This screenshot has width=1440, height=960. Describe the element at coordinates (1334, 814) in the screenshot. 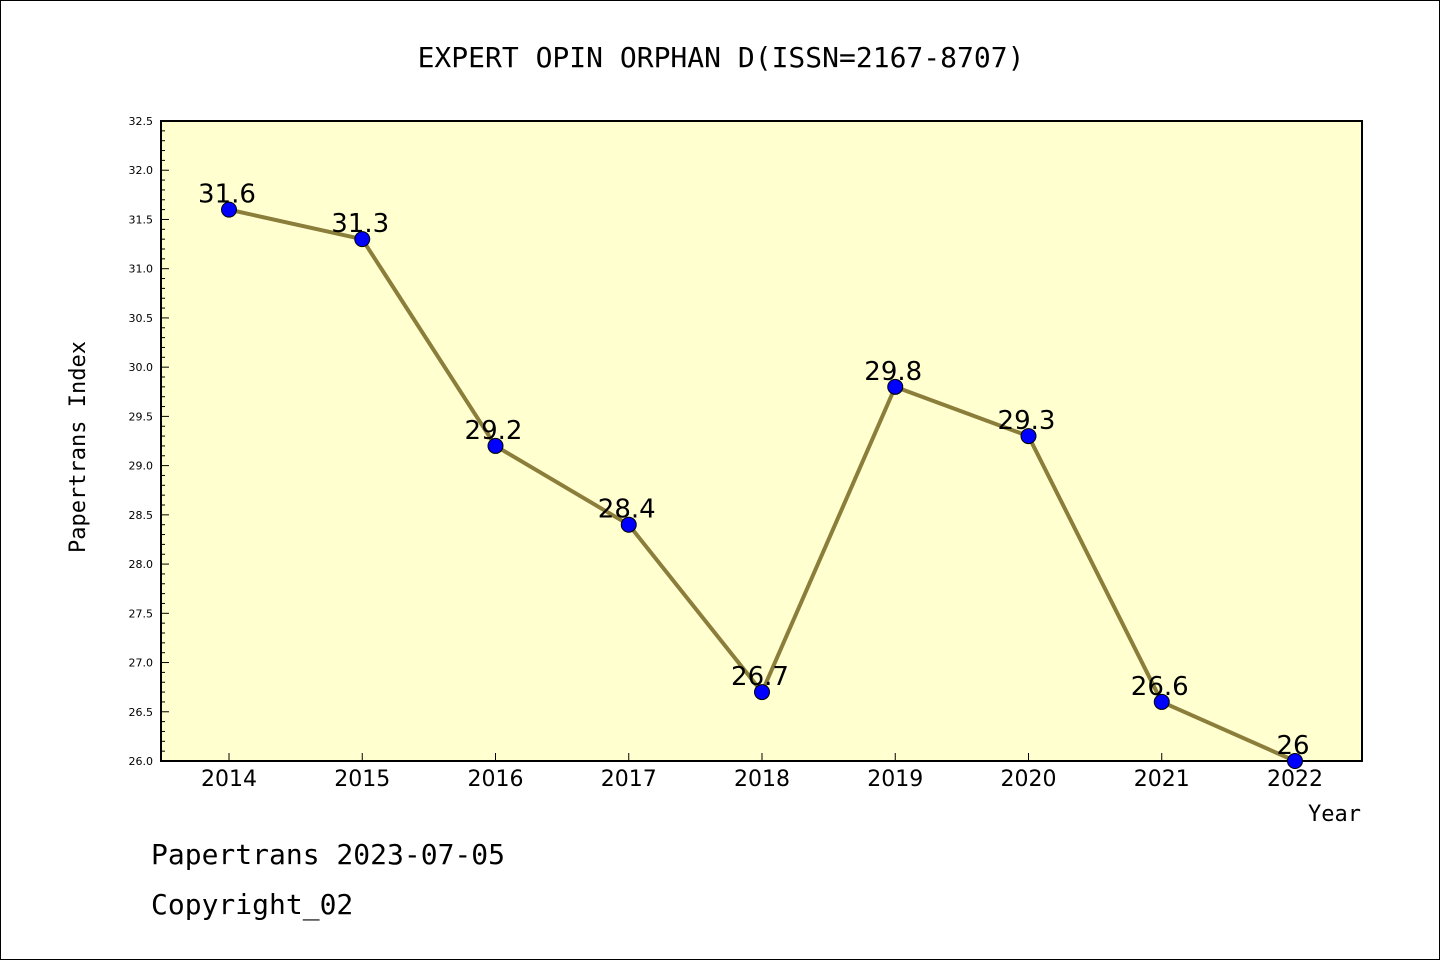

I see `x-axis-label: Year` at that location.